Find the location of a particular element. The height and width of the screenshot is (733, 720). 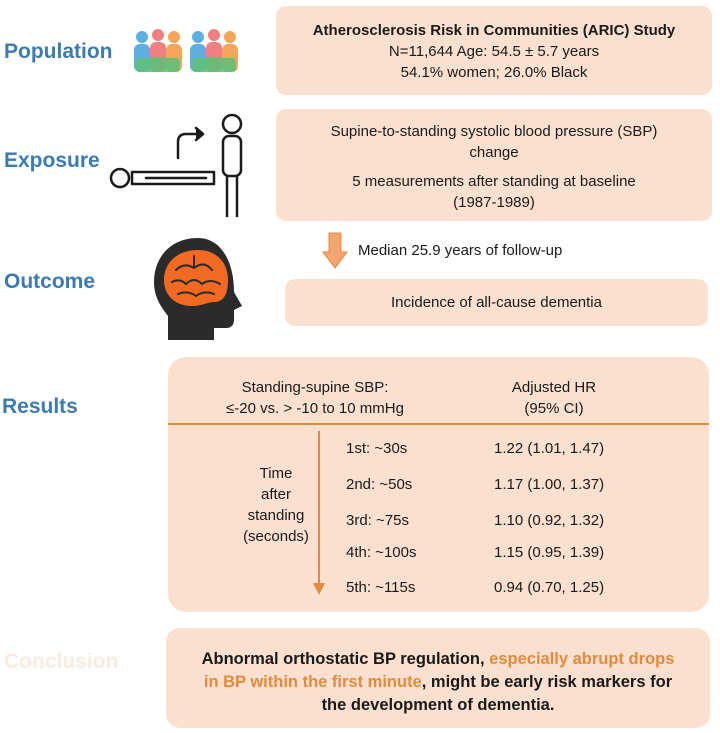

result-row-hr: 1.10 (0.92, 1.32) is located at coordinates (549, 520).